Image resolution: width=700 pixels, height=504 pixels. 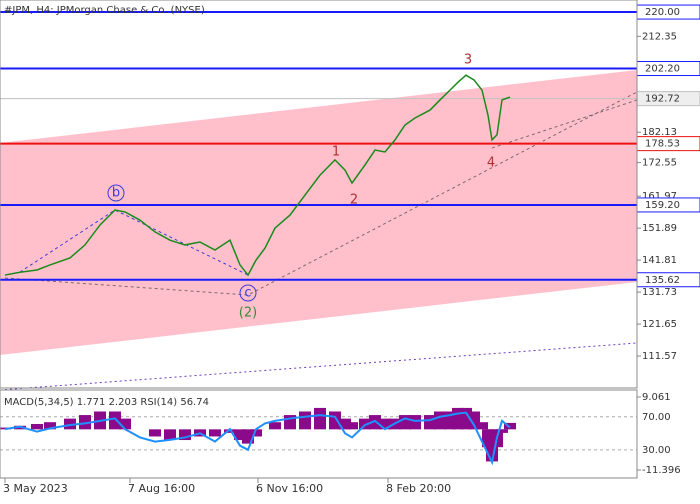 What do you see at coordinates (659, 132) in the screenshot?
I see `y-tick-label: 182.13` at bounding box center [659, 132].